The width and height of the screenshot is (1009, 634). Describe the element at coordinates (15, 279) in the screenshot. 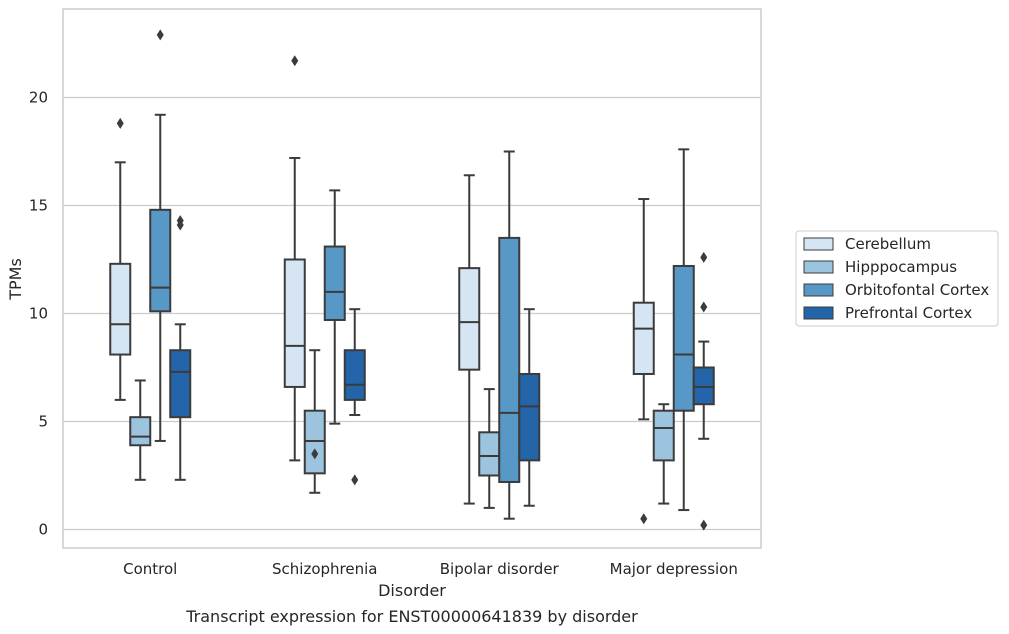

I see `y-axis-label: TPMs` at that location.